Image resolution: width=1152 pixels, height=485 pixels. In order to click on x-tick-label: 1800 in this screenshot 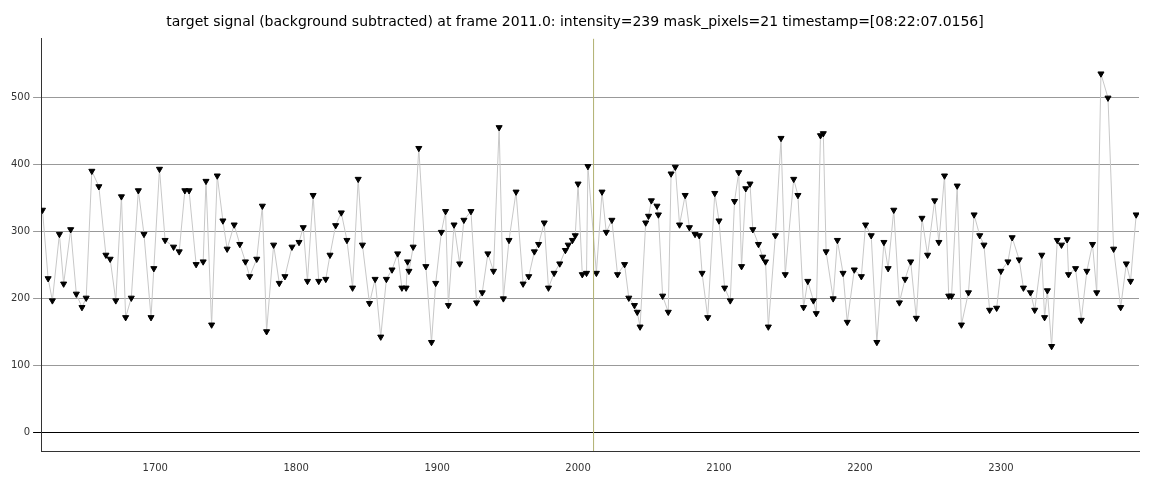, I will do `click(296, 467)`.